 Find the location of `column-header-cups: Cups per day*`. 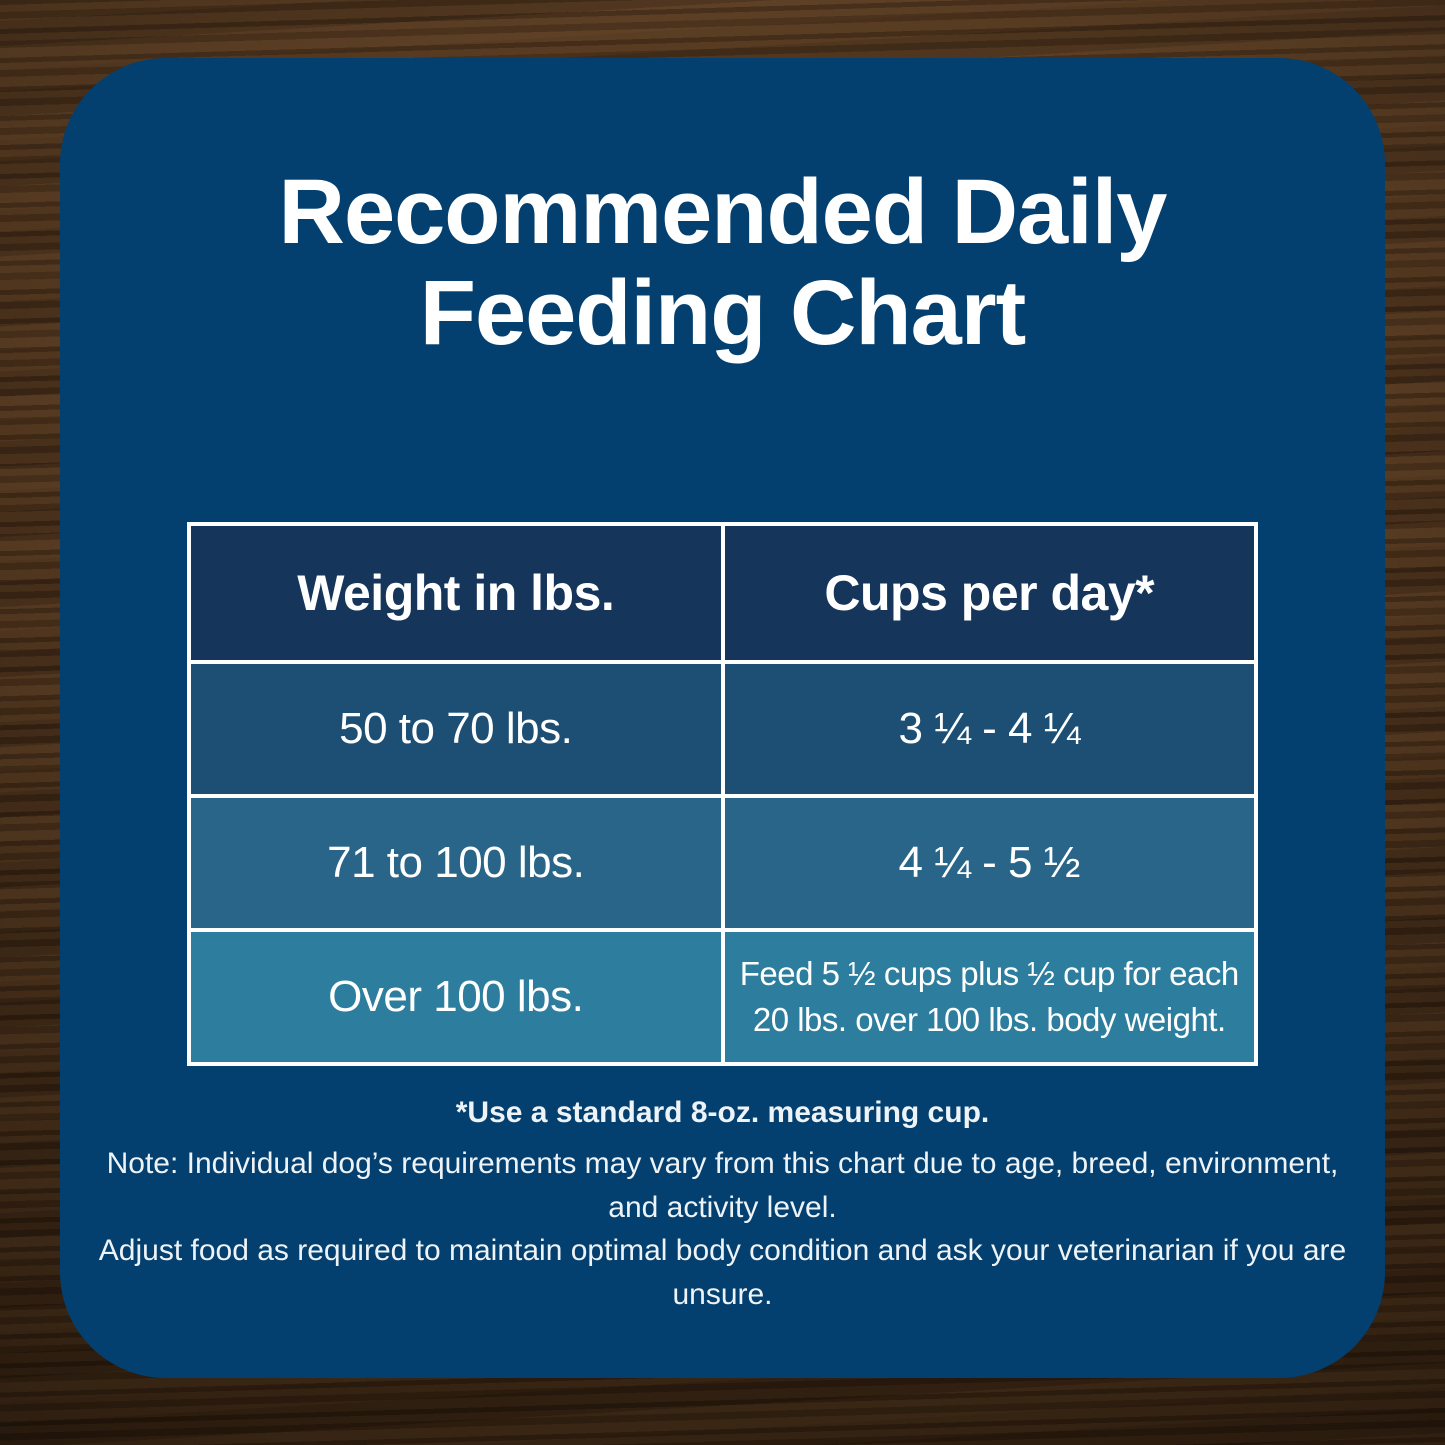

column-header-cups: Cups per day* is located at coordinates (989, 593).